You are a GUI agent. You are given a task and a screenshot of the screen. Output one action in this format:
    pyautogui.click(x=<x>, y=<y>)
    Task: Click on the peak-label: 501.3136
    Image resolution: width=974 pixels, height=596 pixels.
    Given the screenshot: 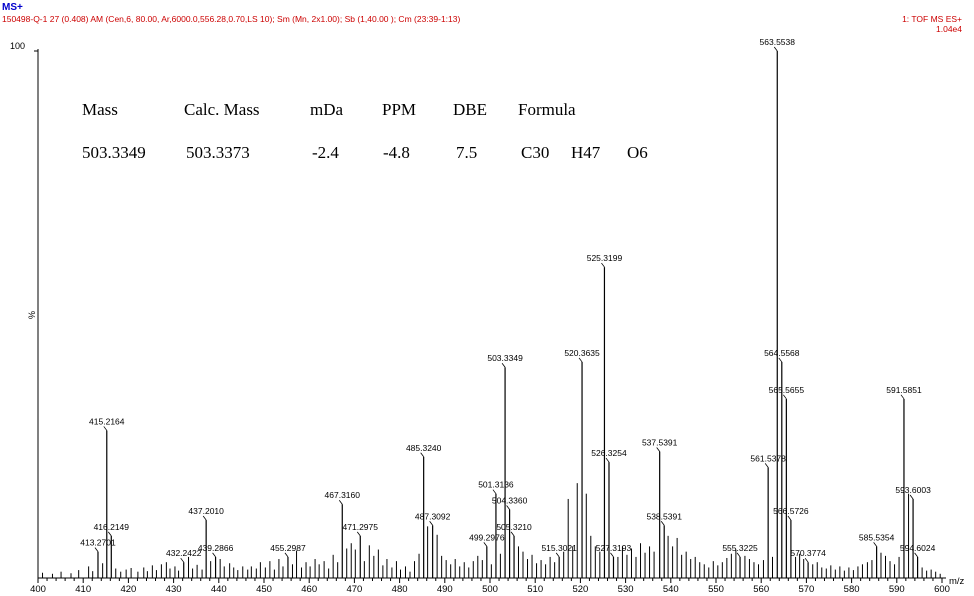 What is the action you would take?
    pyautogui.click(x=496, y=485)
    